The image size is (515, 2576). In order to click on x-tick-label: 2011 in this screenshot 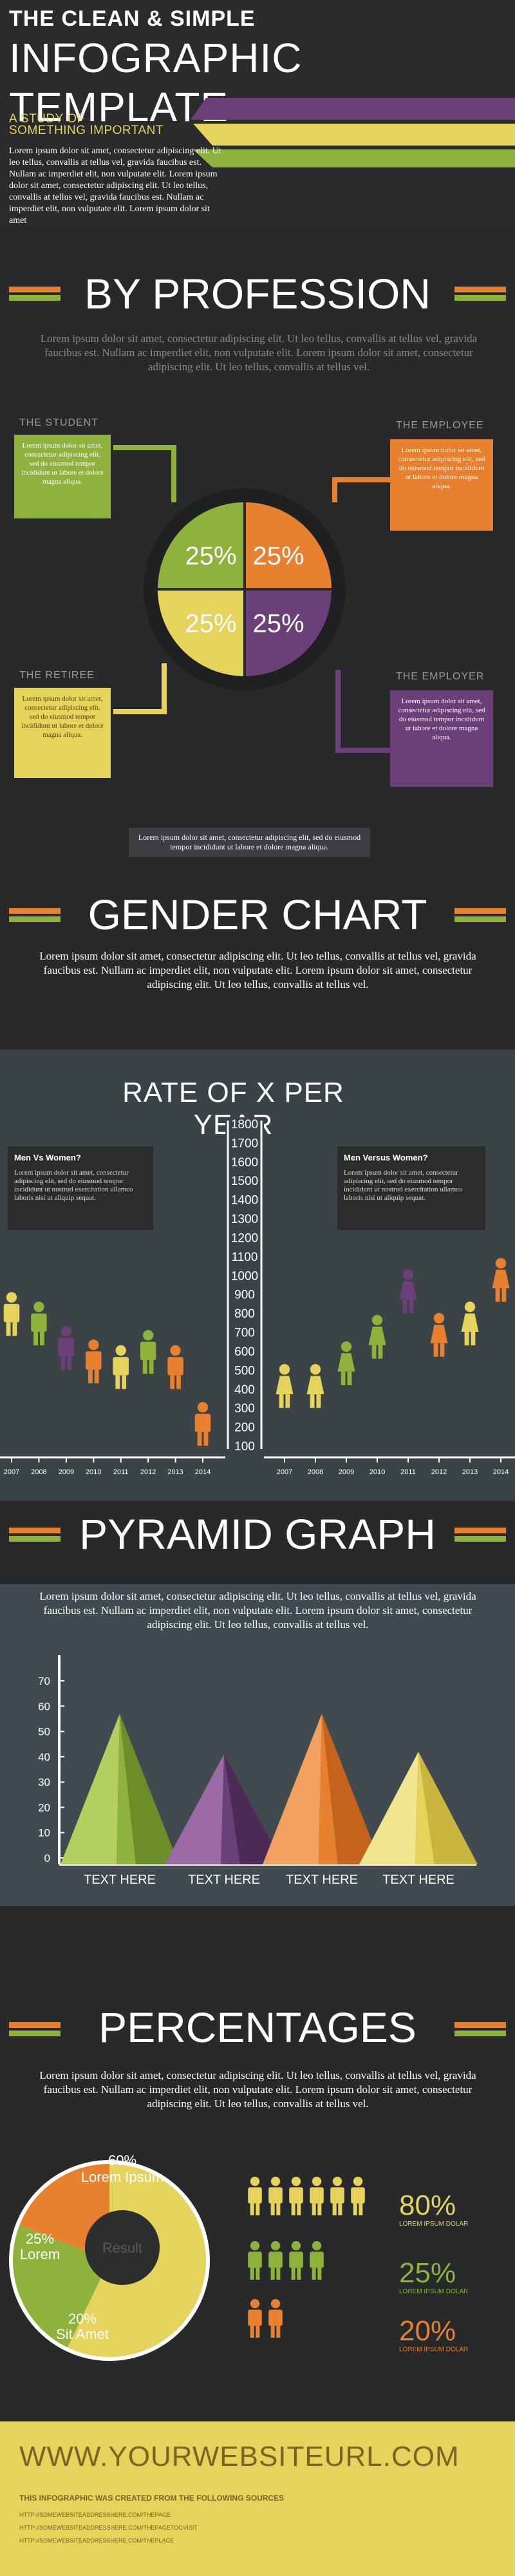, I will do `click(408, 1472)`.